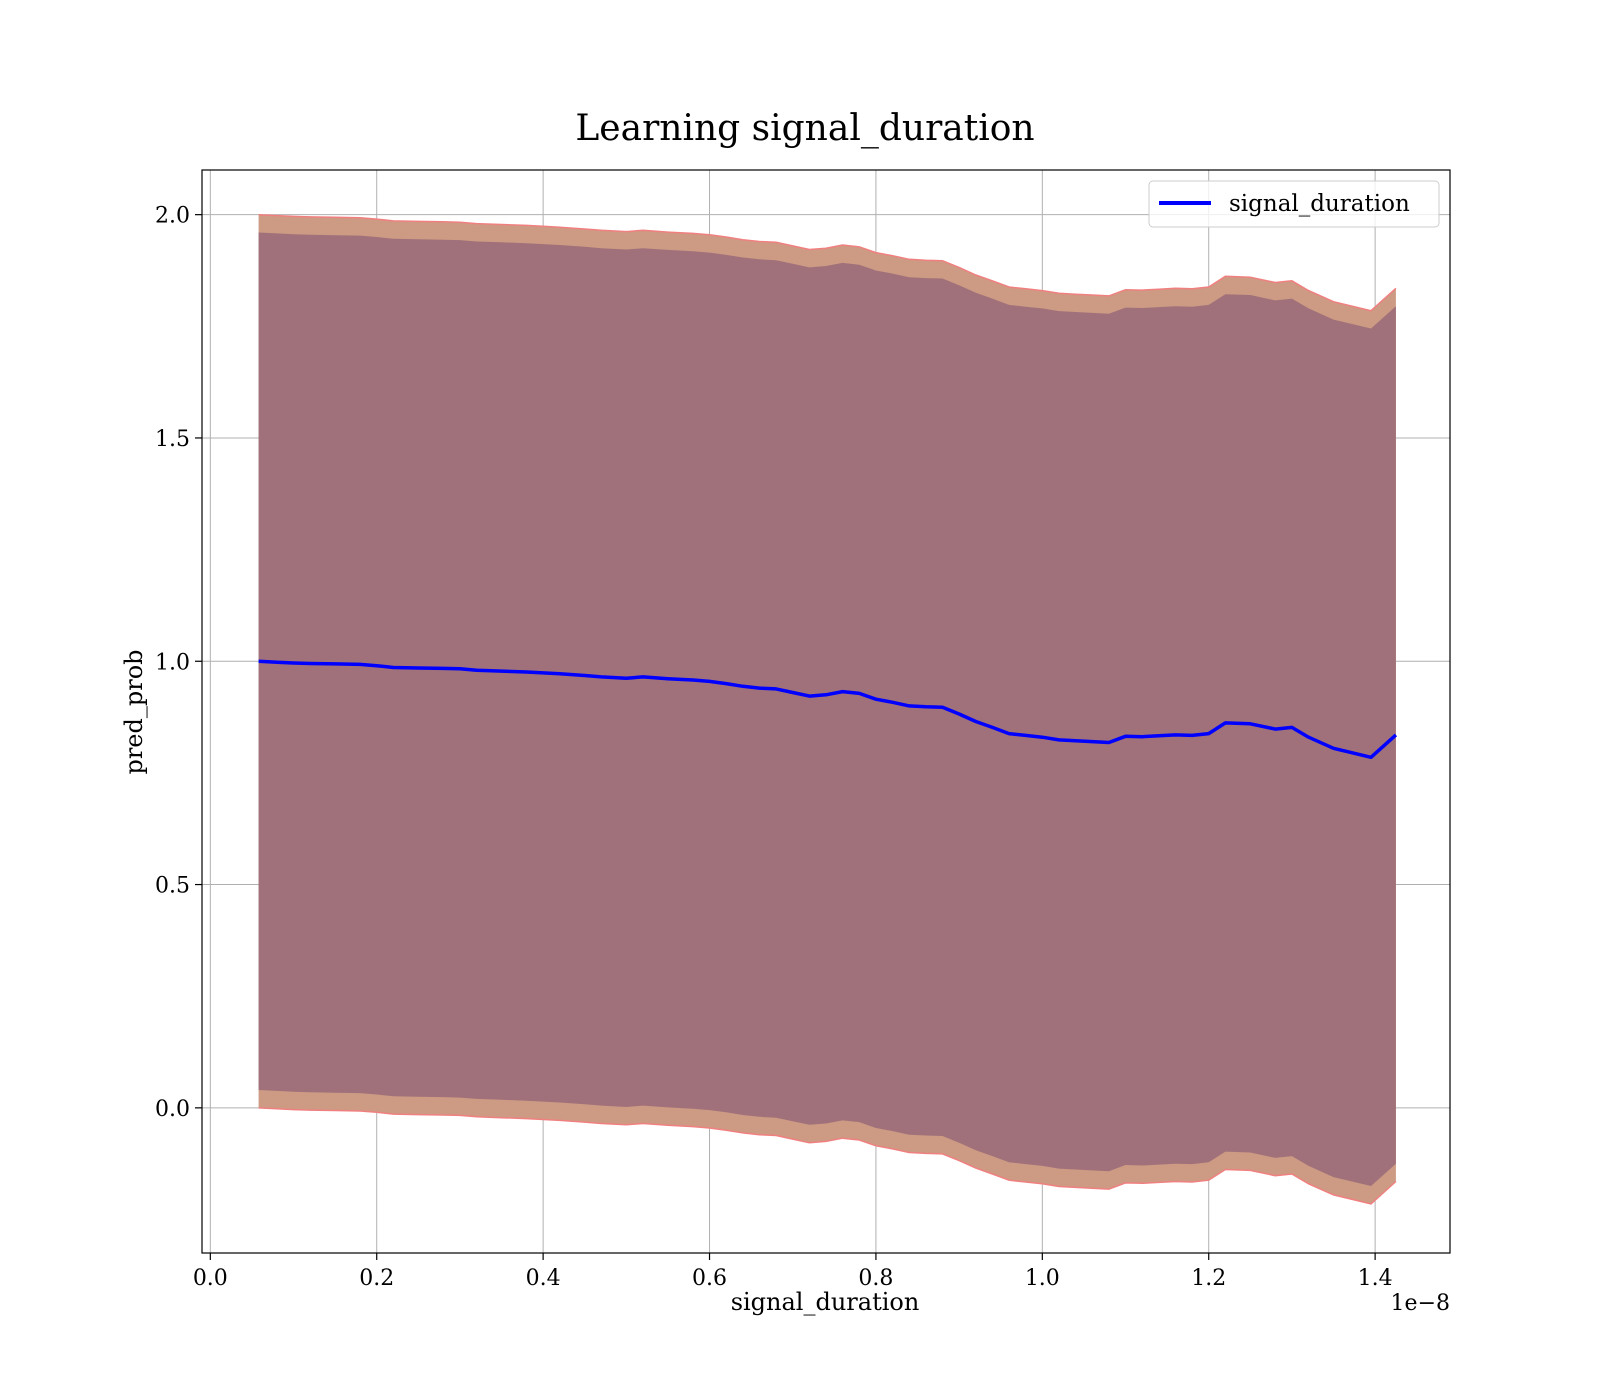 The height and width of the screenshot is (1400, 1600). What do you see at coordinates (543, 1278) in the screenshot?
I see `x-tick-label-2: 0.4` at bounding box center [543, 1278].